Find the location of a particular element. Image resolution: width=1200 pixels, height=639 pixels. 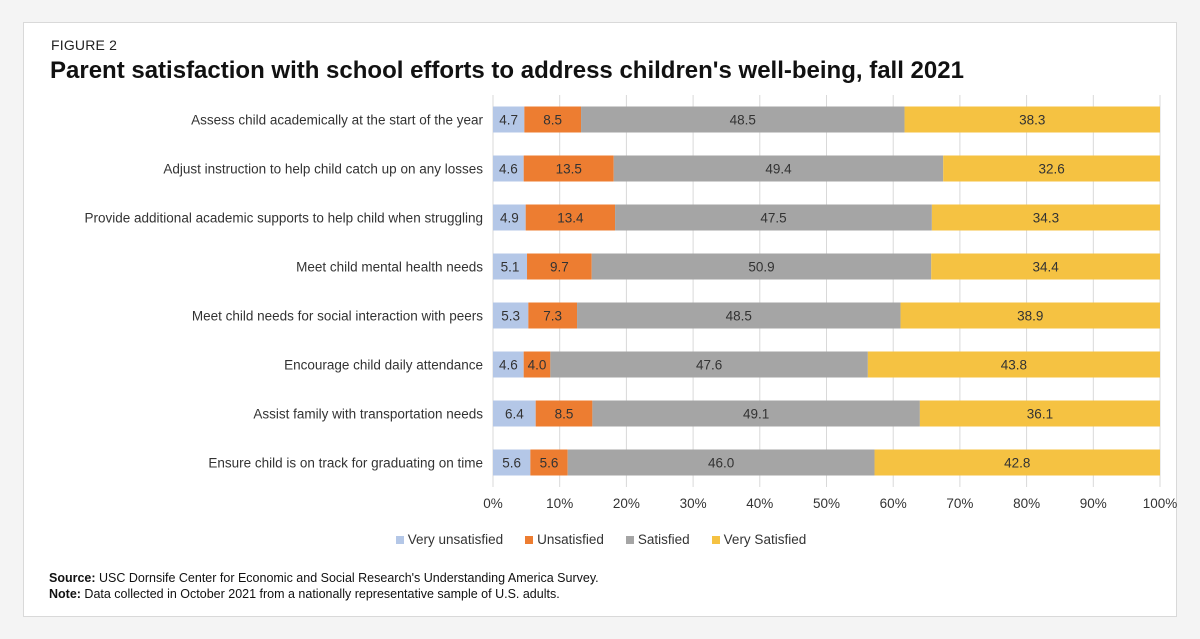

data-label: 32.6 is located at coordinates (1051, 169).